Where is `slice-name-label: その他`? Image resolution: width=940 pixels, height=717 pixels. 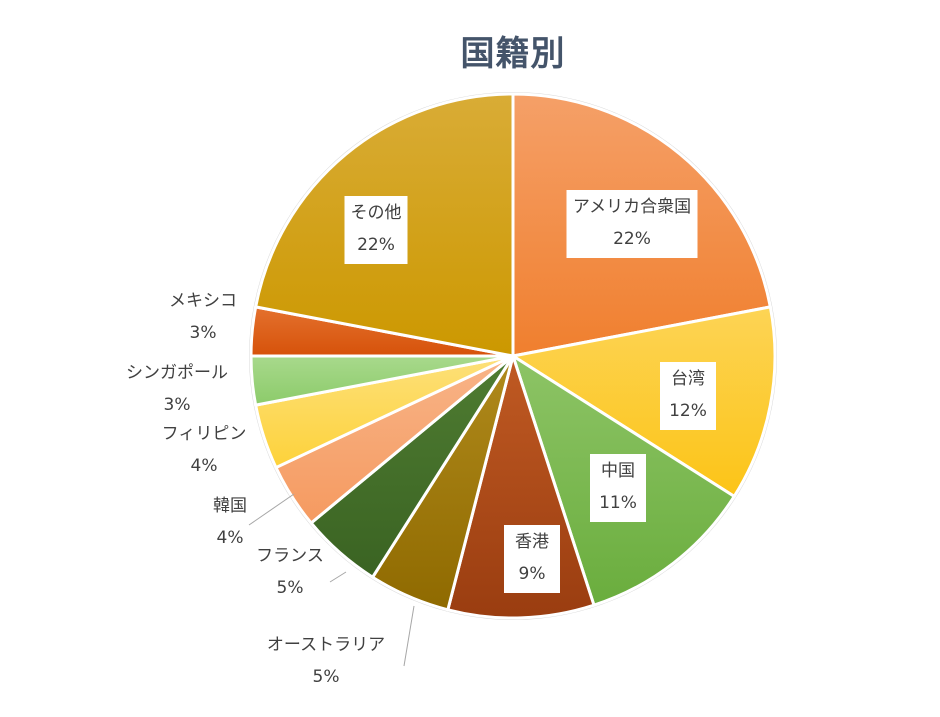
slice-name-label: その他 is located at coordinates (376, 213).